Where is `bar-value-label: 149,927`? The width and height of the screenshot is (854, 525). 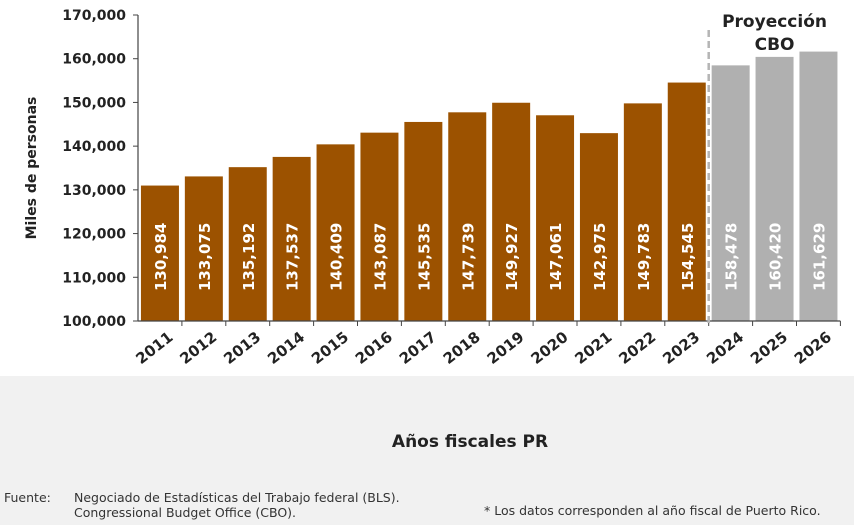 bar-value-label: 149,927 is located at coordinates (512, 257).